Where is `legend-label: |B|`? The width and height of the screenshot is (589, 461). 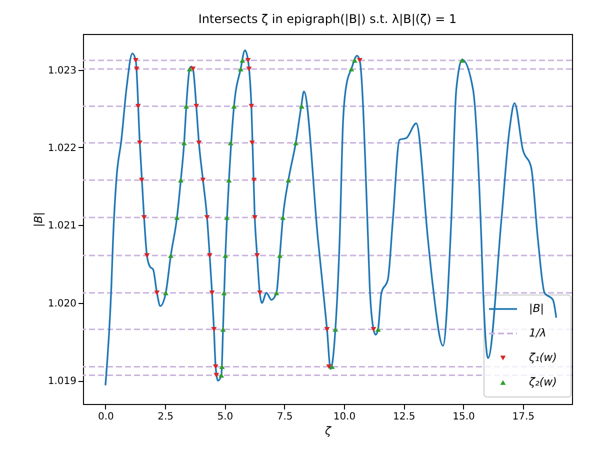
legend-label: |B| is located at coordinates (536, 308).